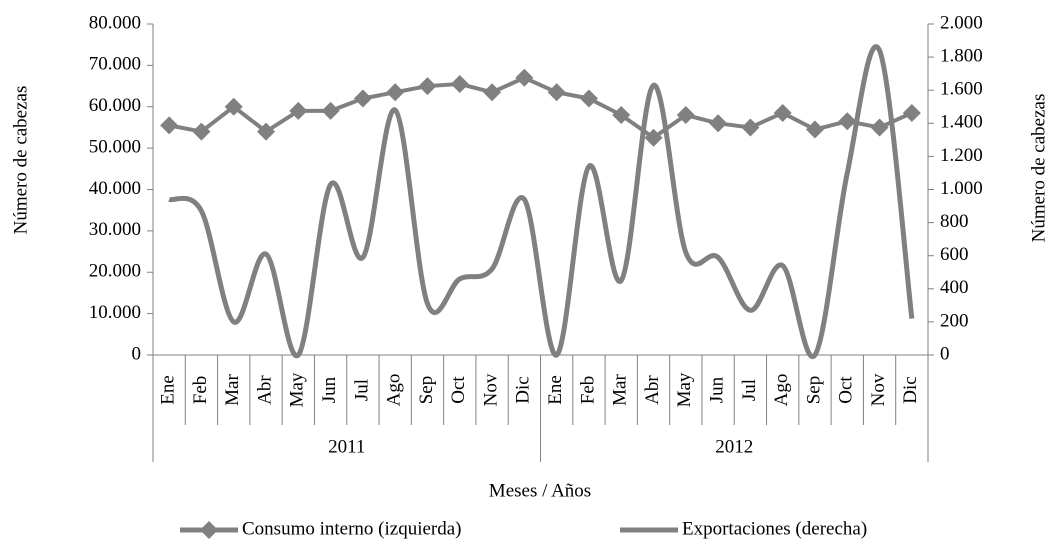 The height and width of the screenshot is (548, 1055). What do you see at coordinates (954, 254) in the screenshot?
I see `y2-tick-label: 600` at bounding box center [954, 254].